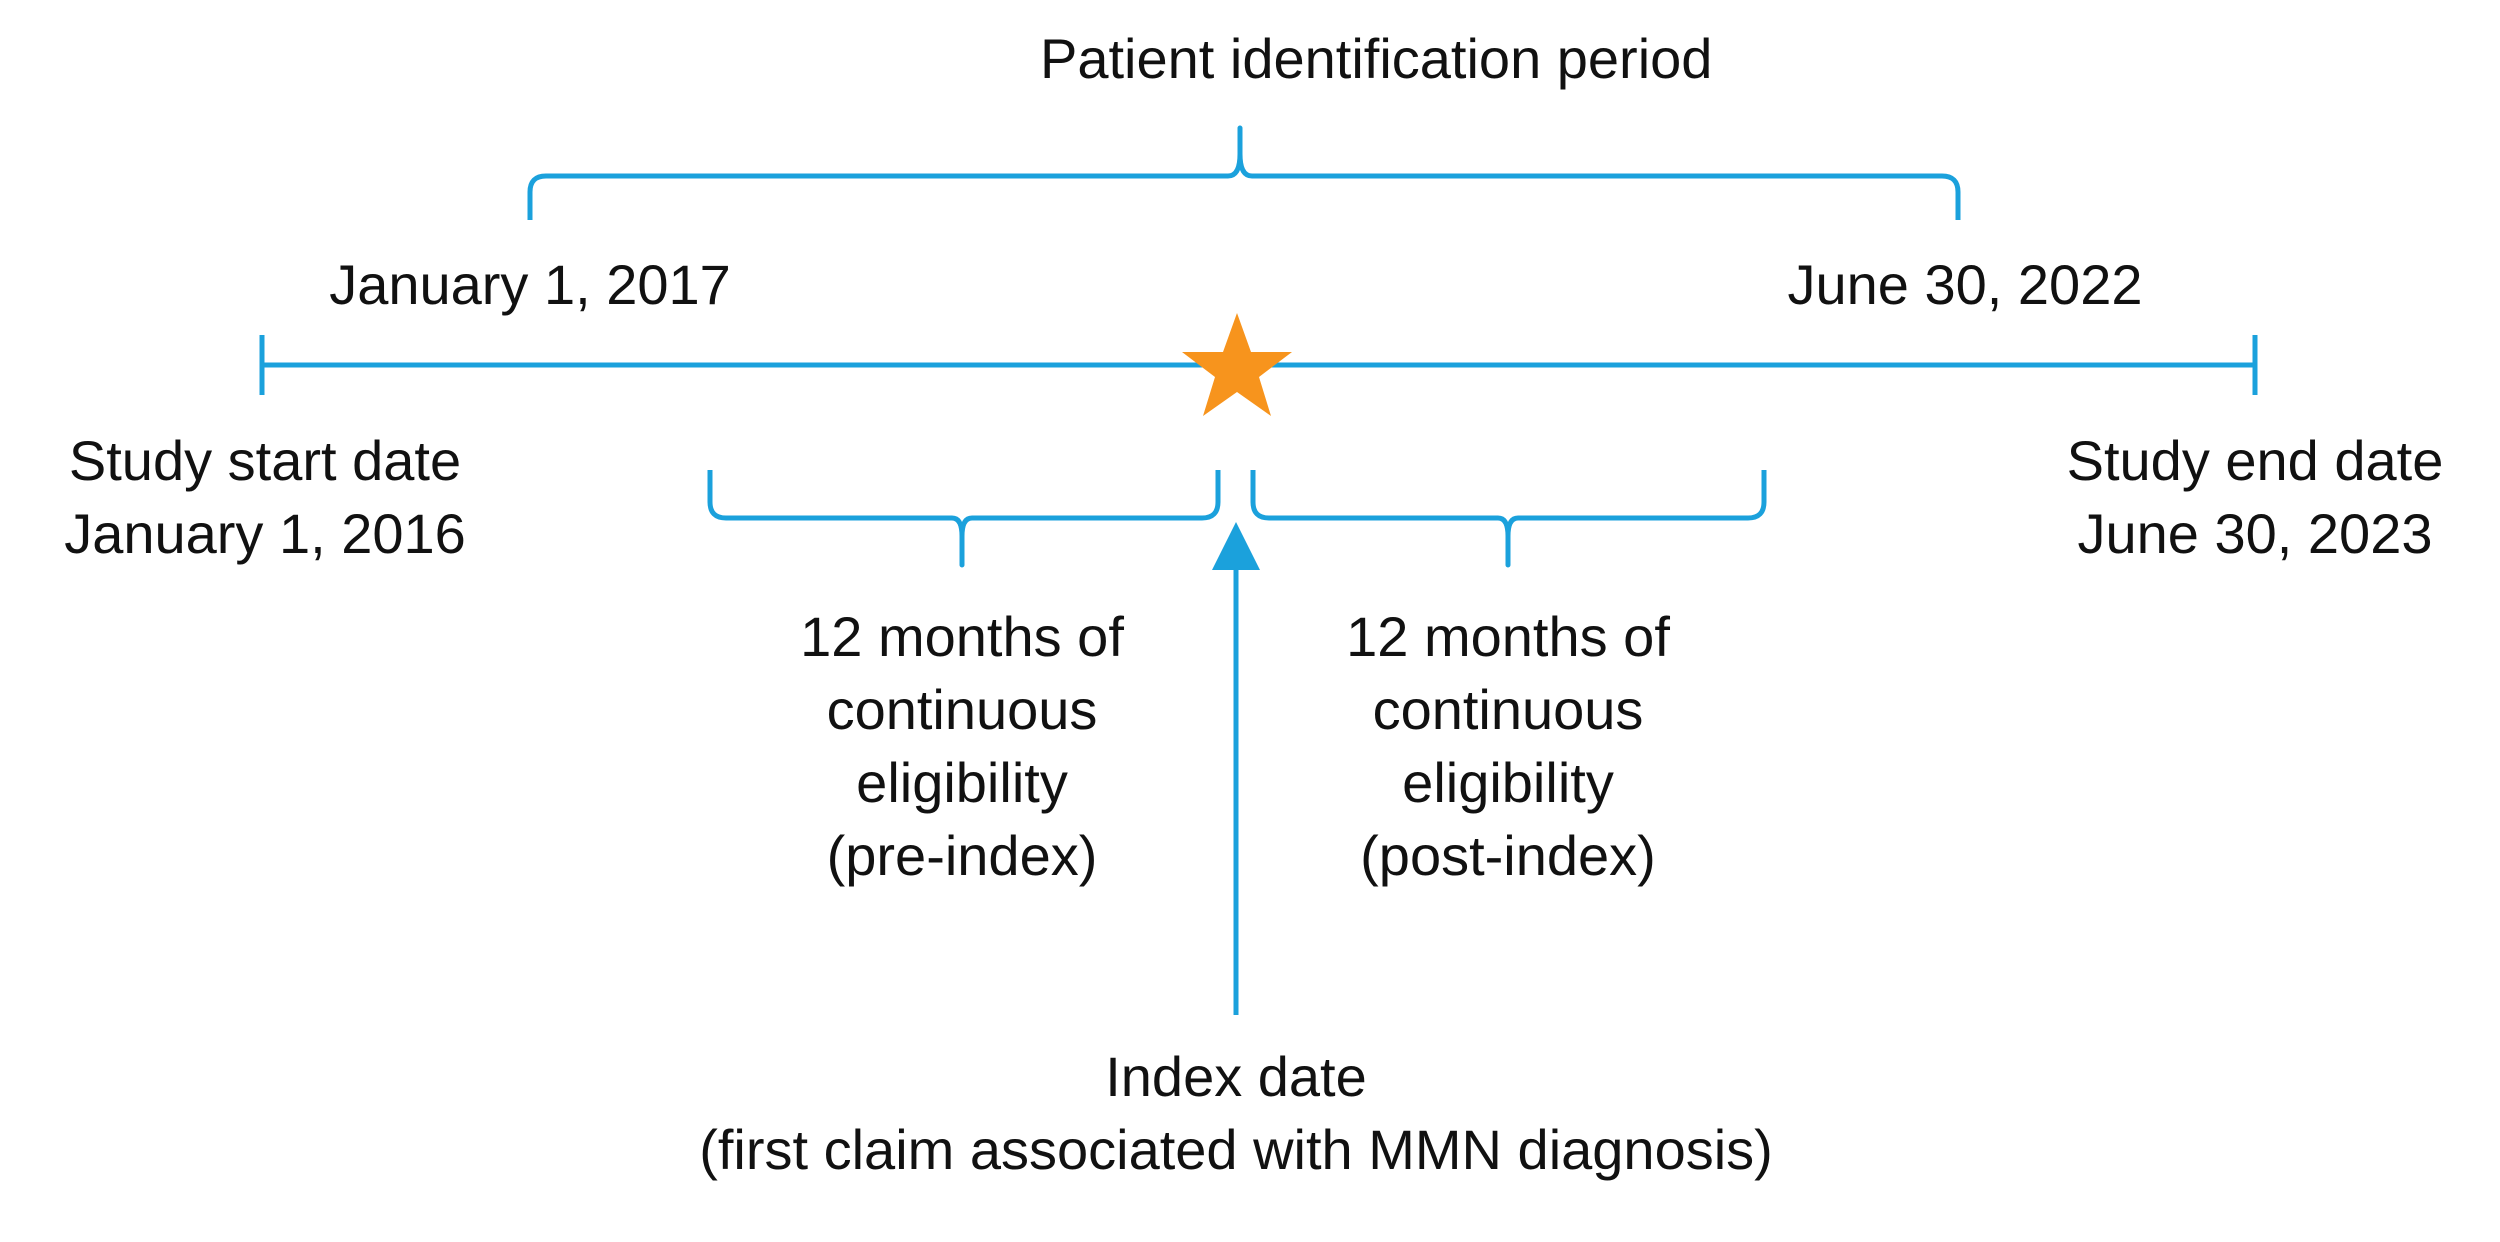  Describe the element at coordinates (2255, 533) in the screenshot. I see `study-end-line2: June 30, 2023` at that location.